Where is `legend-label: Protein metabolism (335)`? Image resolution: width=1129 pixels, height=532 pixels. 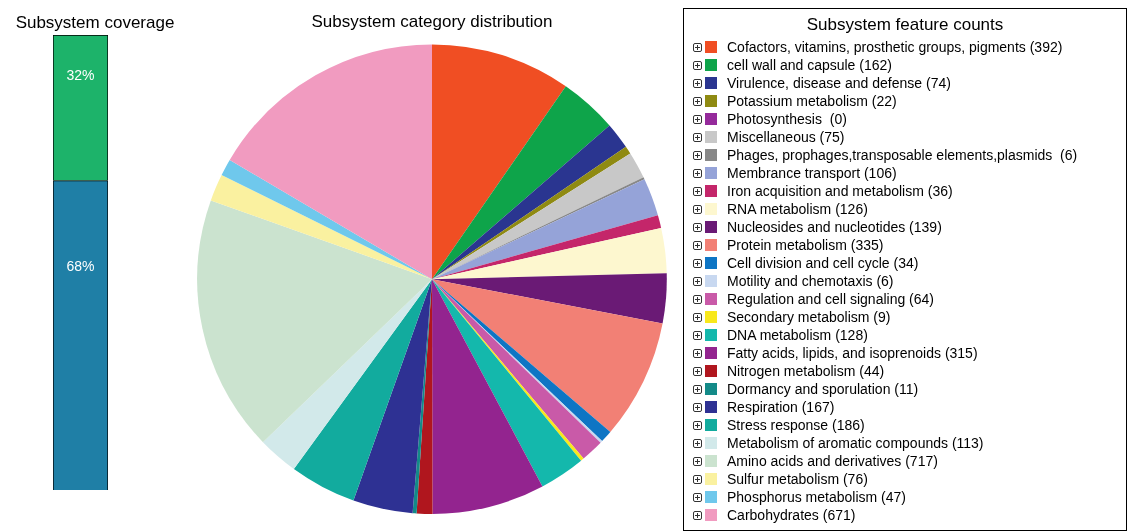
legend-label: Protein metabolism (335) is located at coordinates (805, 245).